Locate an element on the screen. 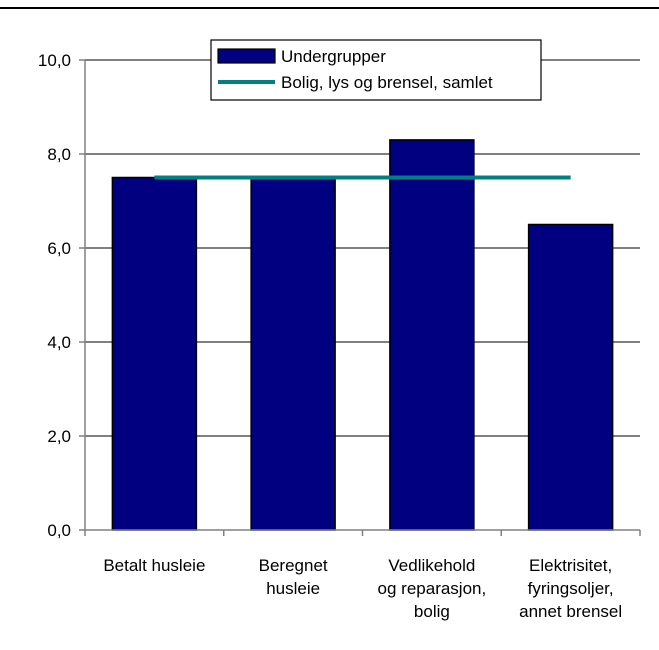 This screenshot has height=650, width=659. x-category-label: Elektrisitet, is located at coordinates (570, 565).